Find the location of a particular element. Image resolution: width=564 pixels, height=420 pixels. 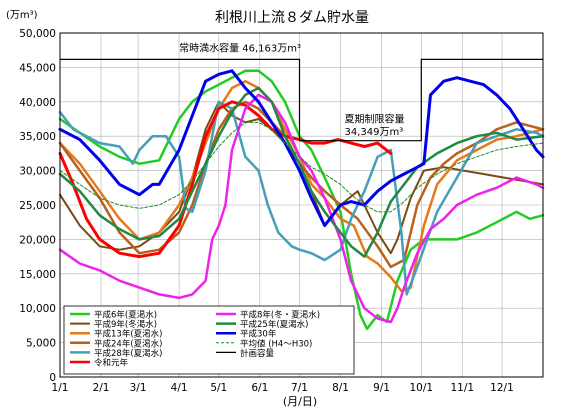

y-tick-label: 5,000 is located at coordinates (41, 344).